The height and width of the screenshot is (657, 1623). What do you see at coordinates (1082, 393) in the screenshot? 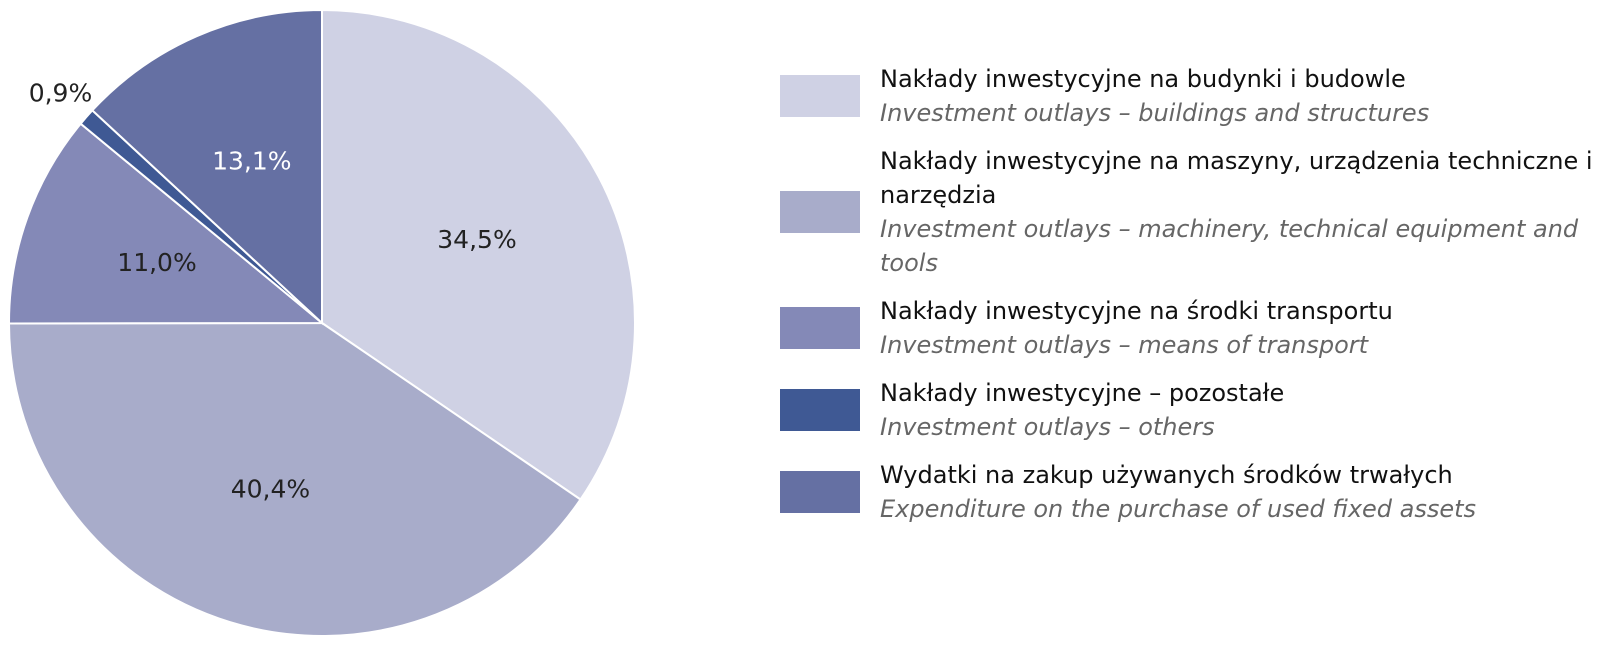
I see `legend-label: Nakłady inwestycyjne – pozostałe` at bounding box center [1082, 393].